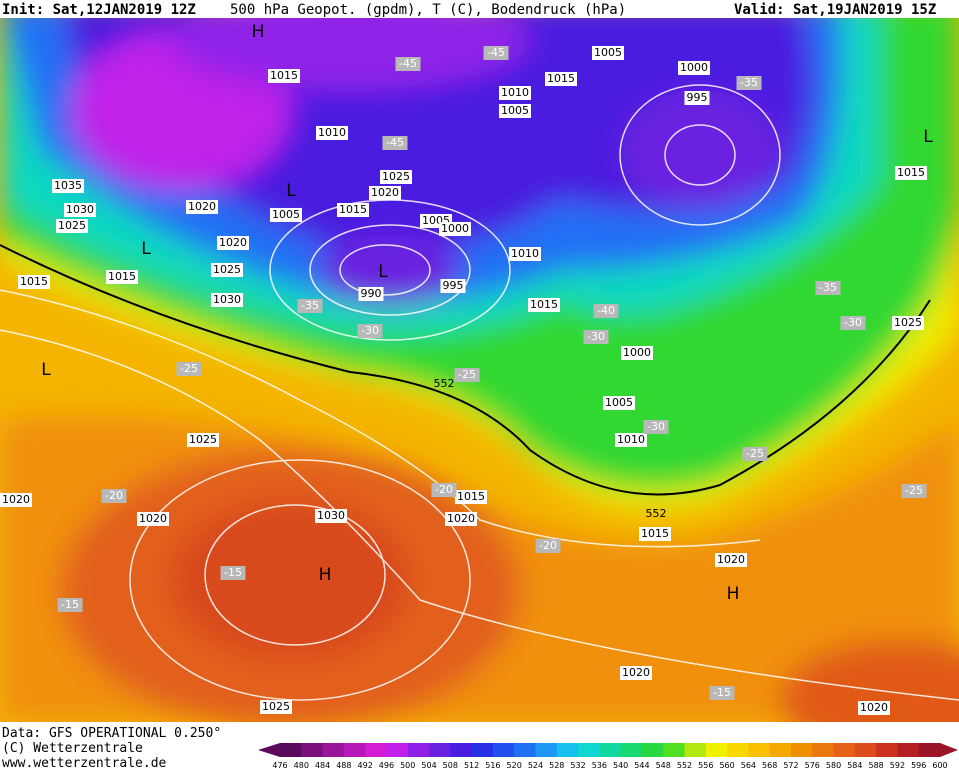  Describe the element at coordinates (637, 353) in the screenshot. I see `map-label: 1000` at that location.